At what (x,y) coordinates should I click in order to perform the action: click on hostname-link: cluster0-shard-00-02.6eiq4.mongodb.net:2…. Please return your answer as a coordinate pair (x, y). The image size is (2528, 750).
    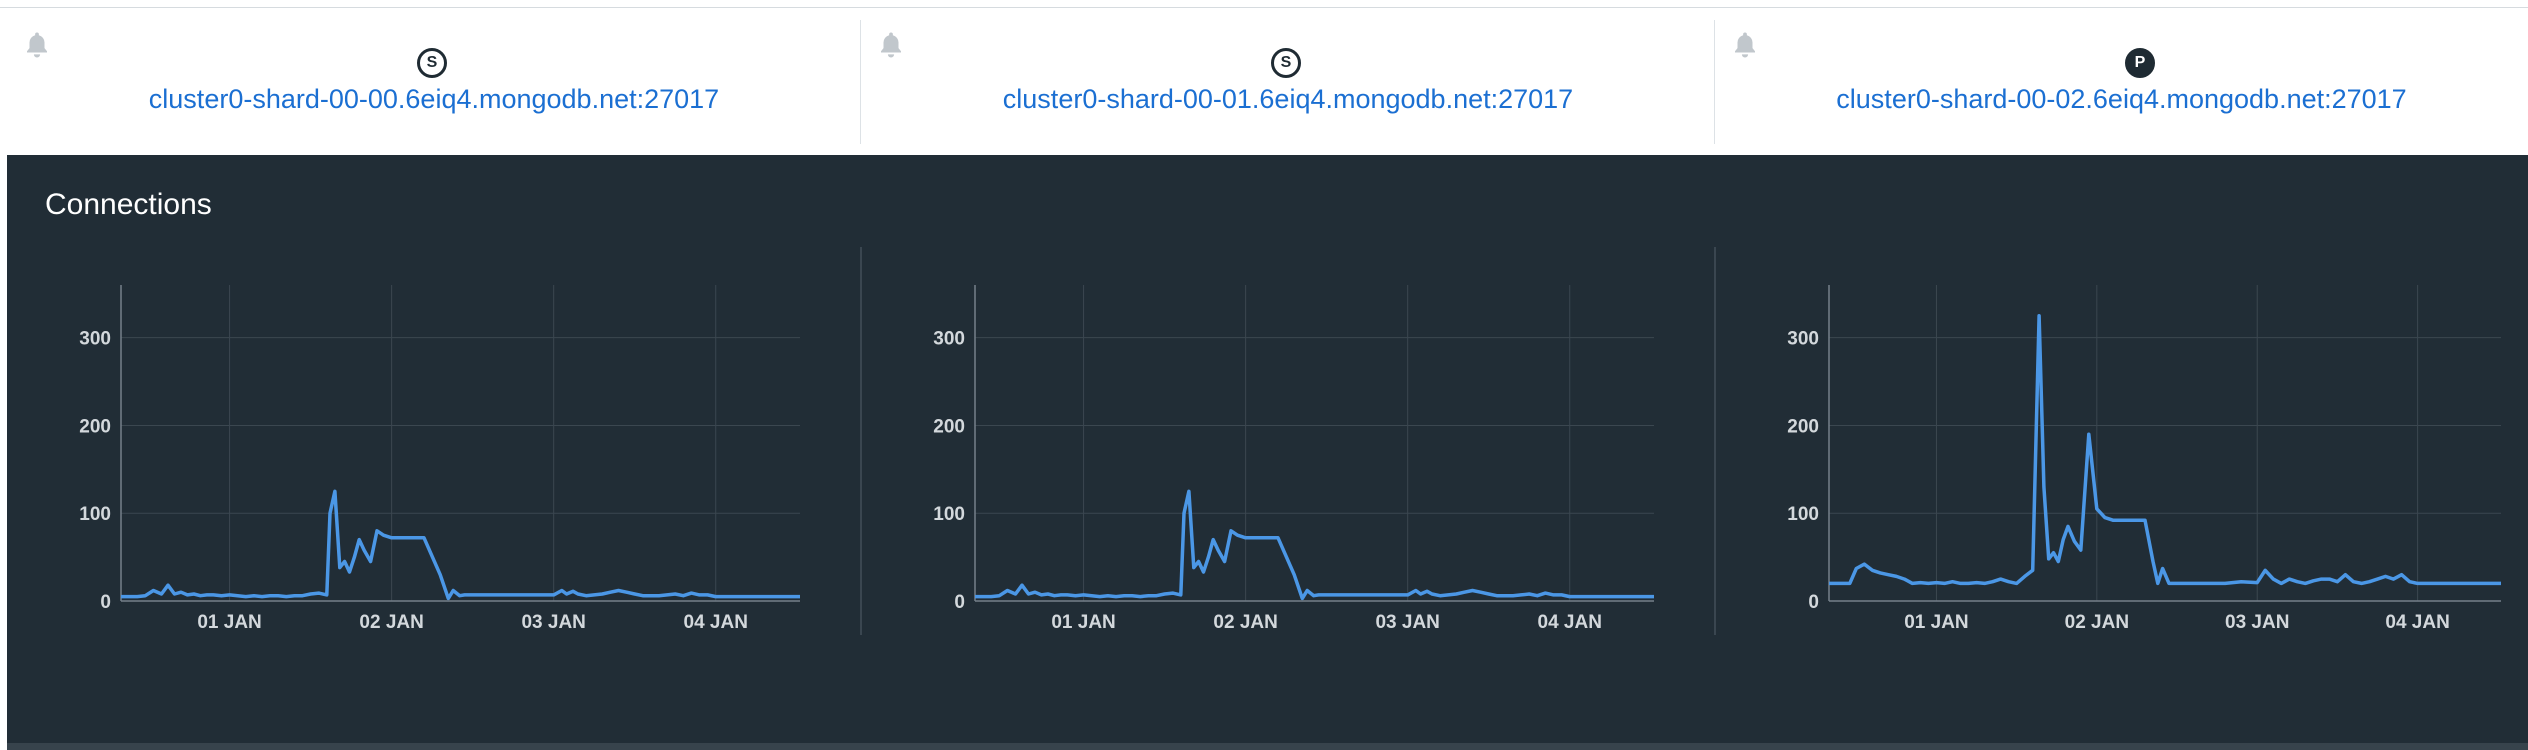
    Looking at the image, I should click on (2121, 99).